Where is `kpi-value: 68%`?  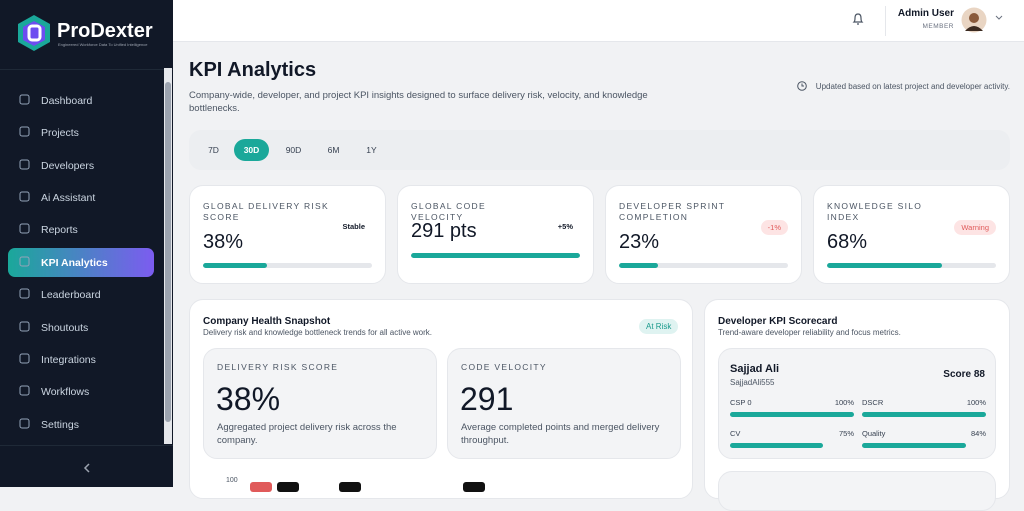
kpi-value: 68% is located at coordinates (847, 242).